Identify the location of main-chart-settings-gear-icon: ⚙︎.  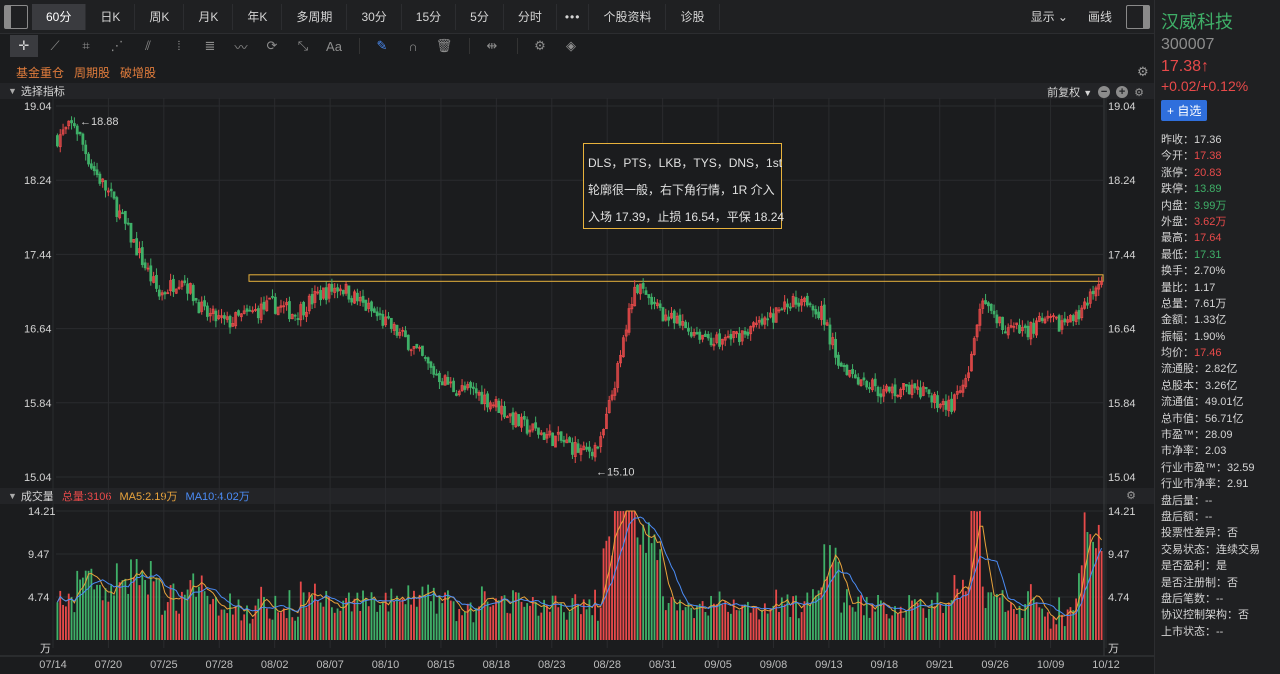
(1139, 92).